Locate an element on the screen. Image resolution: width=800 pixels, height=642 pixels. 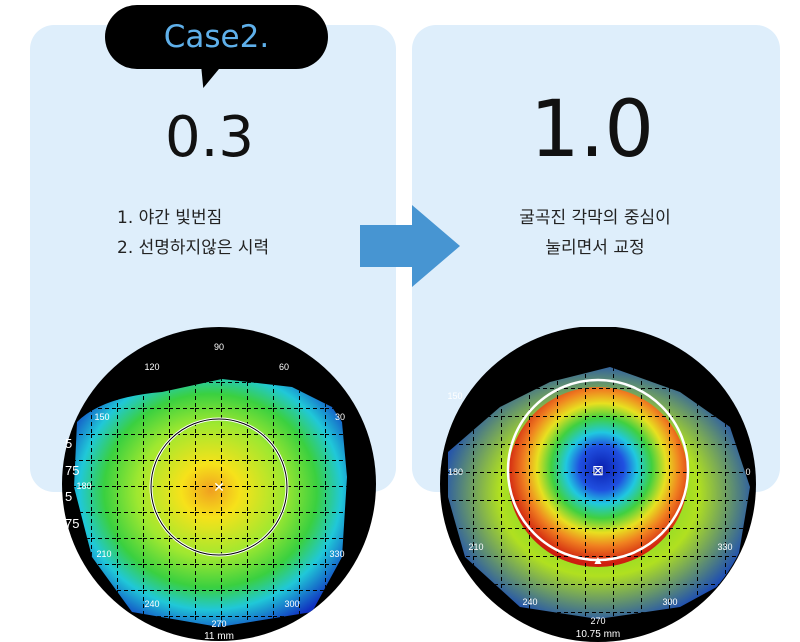
arrow-right-icon is located at coordinates (410, 246).